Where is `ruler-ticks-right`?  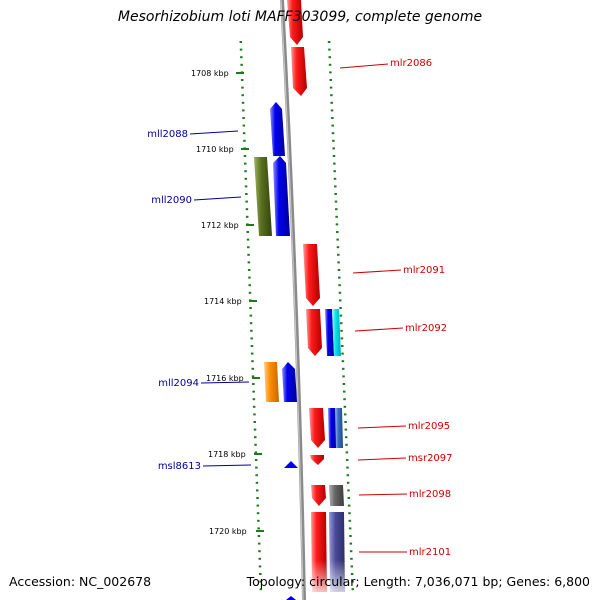 ruler-ticks-right is located at coordinates (341, 316).